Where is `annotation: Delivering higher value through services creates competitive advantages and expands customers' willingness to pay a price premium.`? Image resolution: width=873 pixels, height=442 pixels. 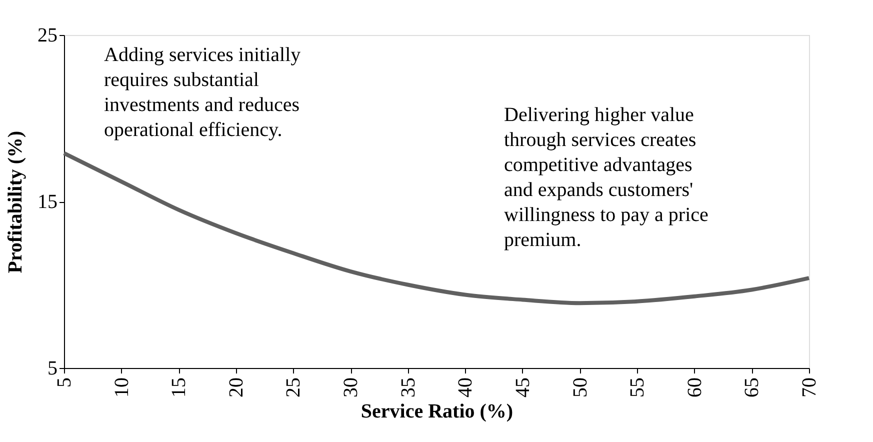 annotation: Delivering higher value through services creates competitive advantages and expands customers' willingness to pay a price premium. is located at coordinates (606, 177).